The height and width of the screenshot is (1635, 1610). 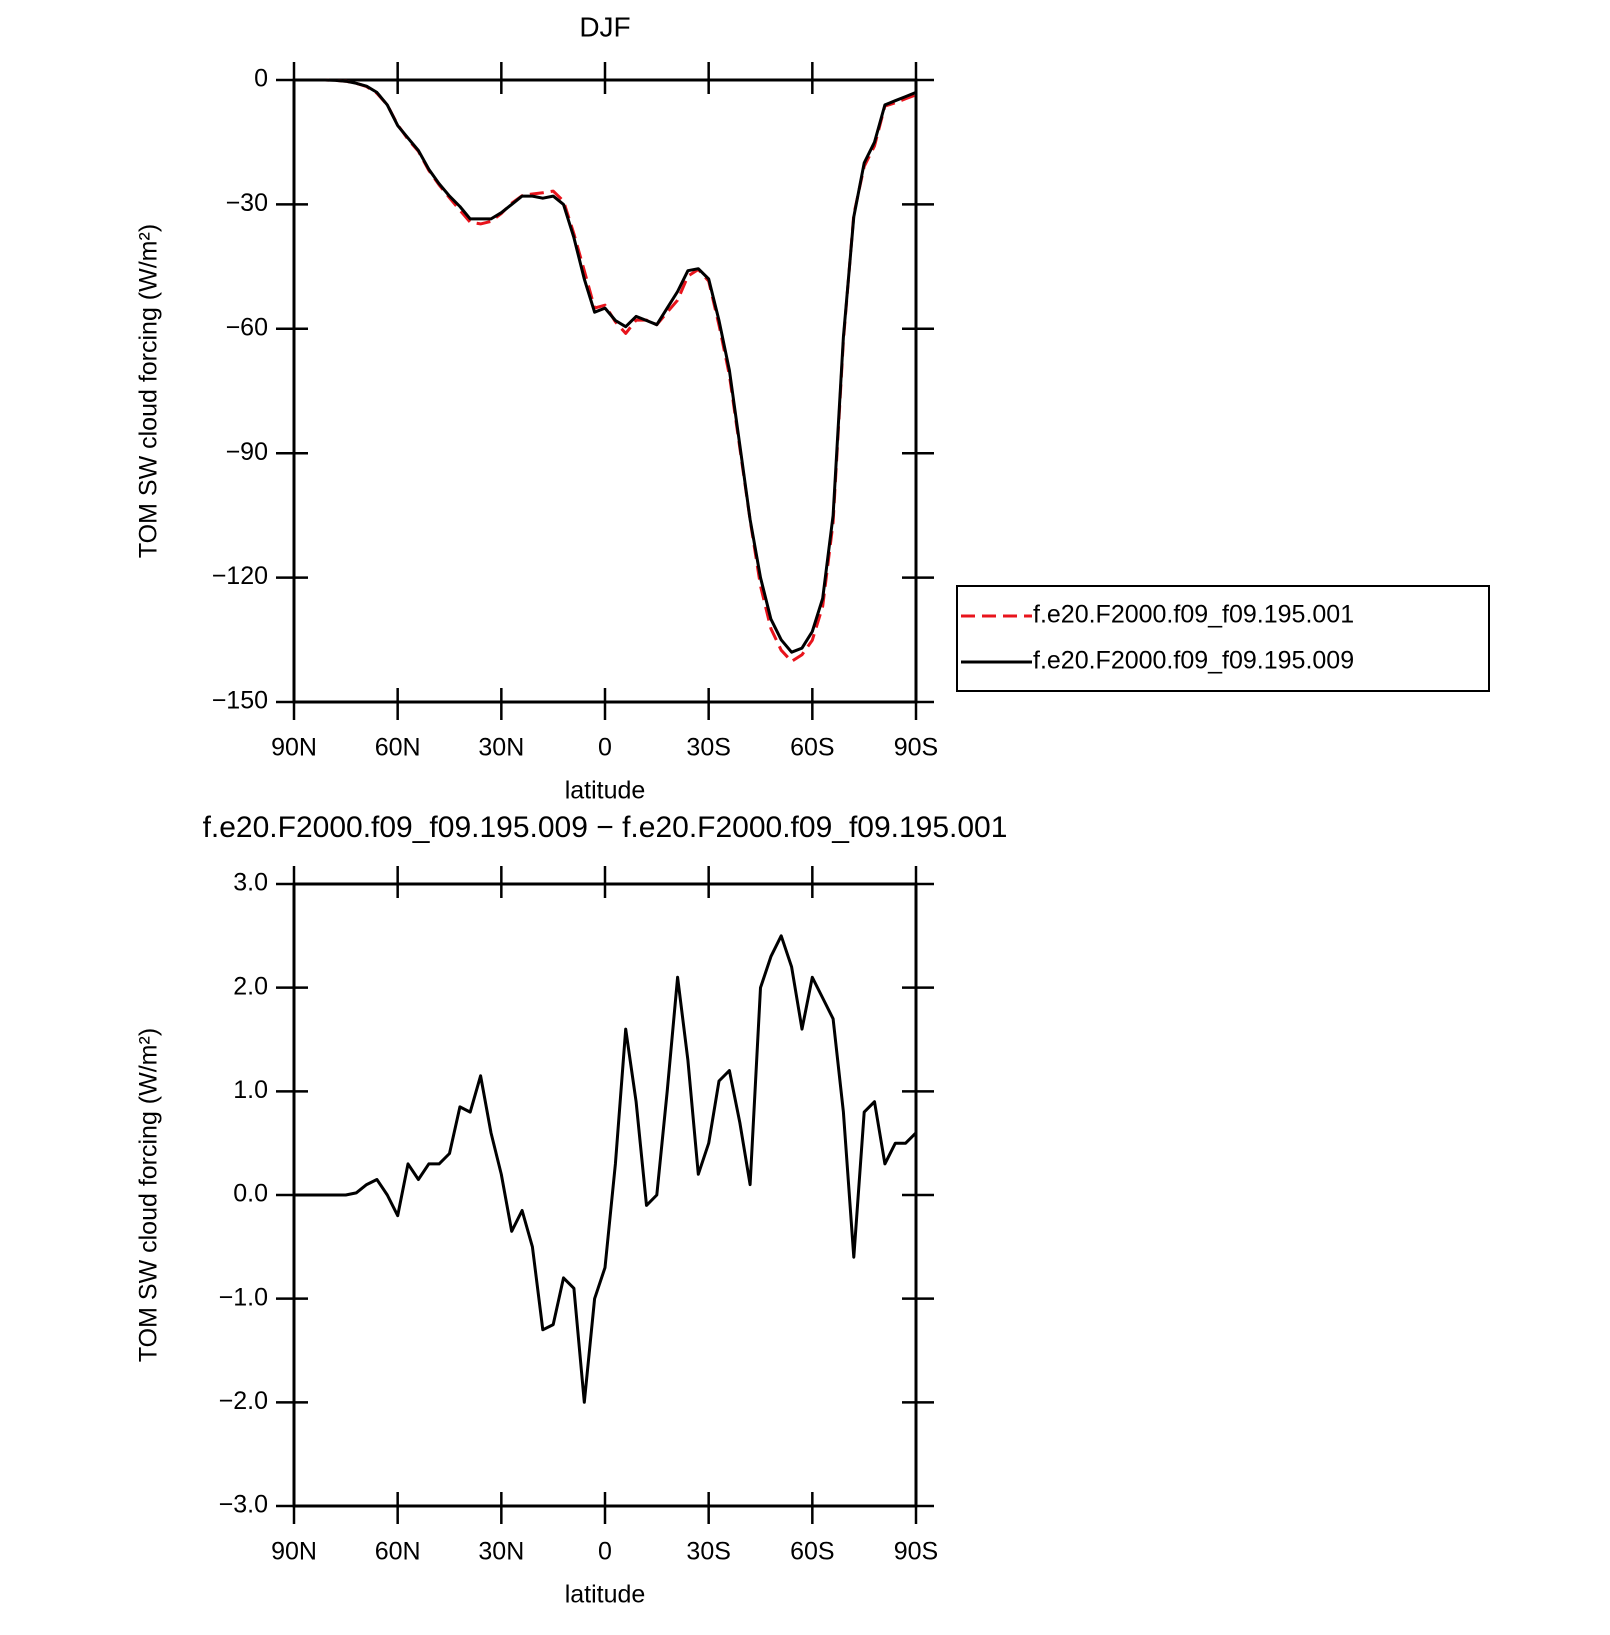 What do you see at coordinates (247, 452) in the screenshot?
I see `y-tick-label: −90` at bounding box center [247, 452].